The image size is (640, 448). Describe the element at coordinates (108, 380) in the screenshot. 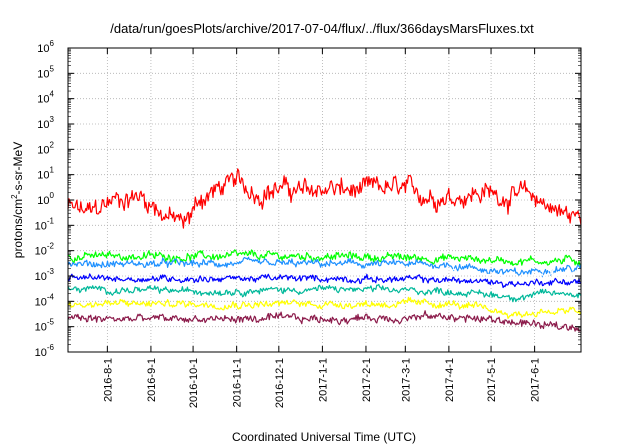

I see `x-tick-label: 2016-8-1` at that location.